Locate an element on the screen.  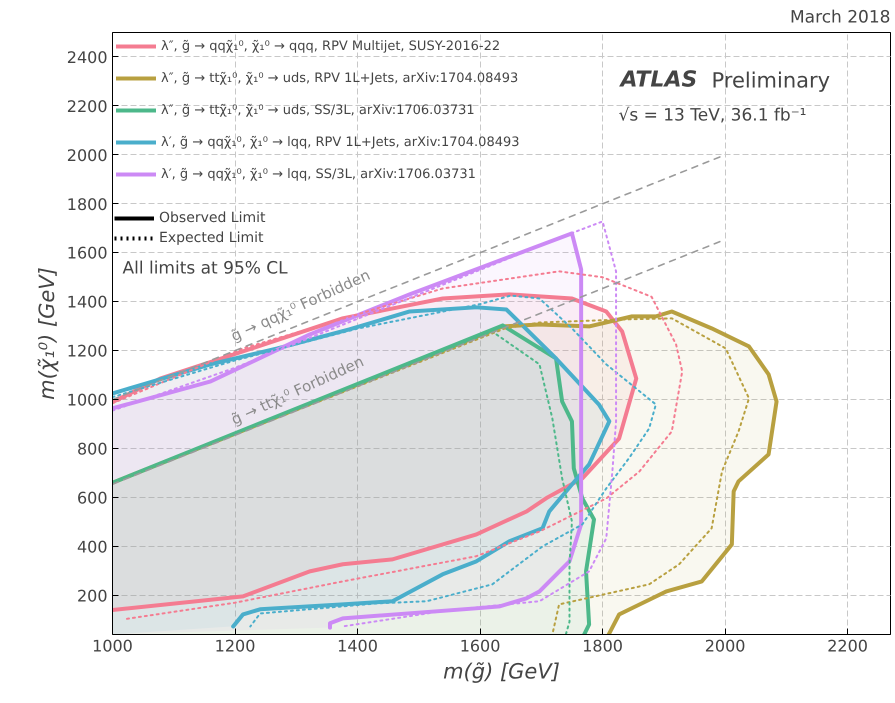
y-tick-label: 600 is located at coordinates (92, 498).